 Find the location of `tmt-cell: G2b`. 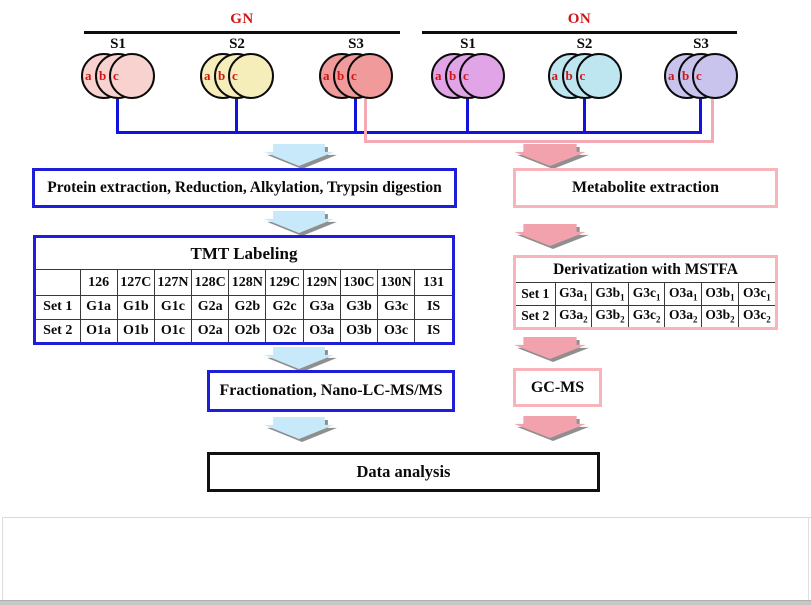

tmt-cell: G2b is located at coordinates (247, 307).